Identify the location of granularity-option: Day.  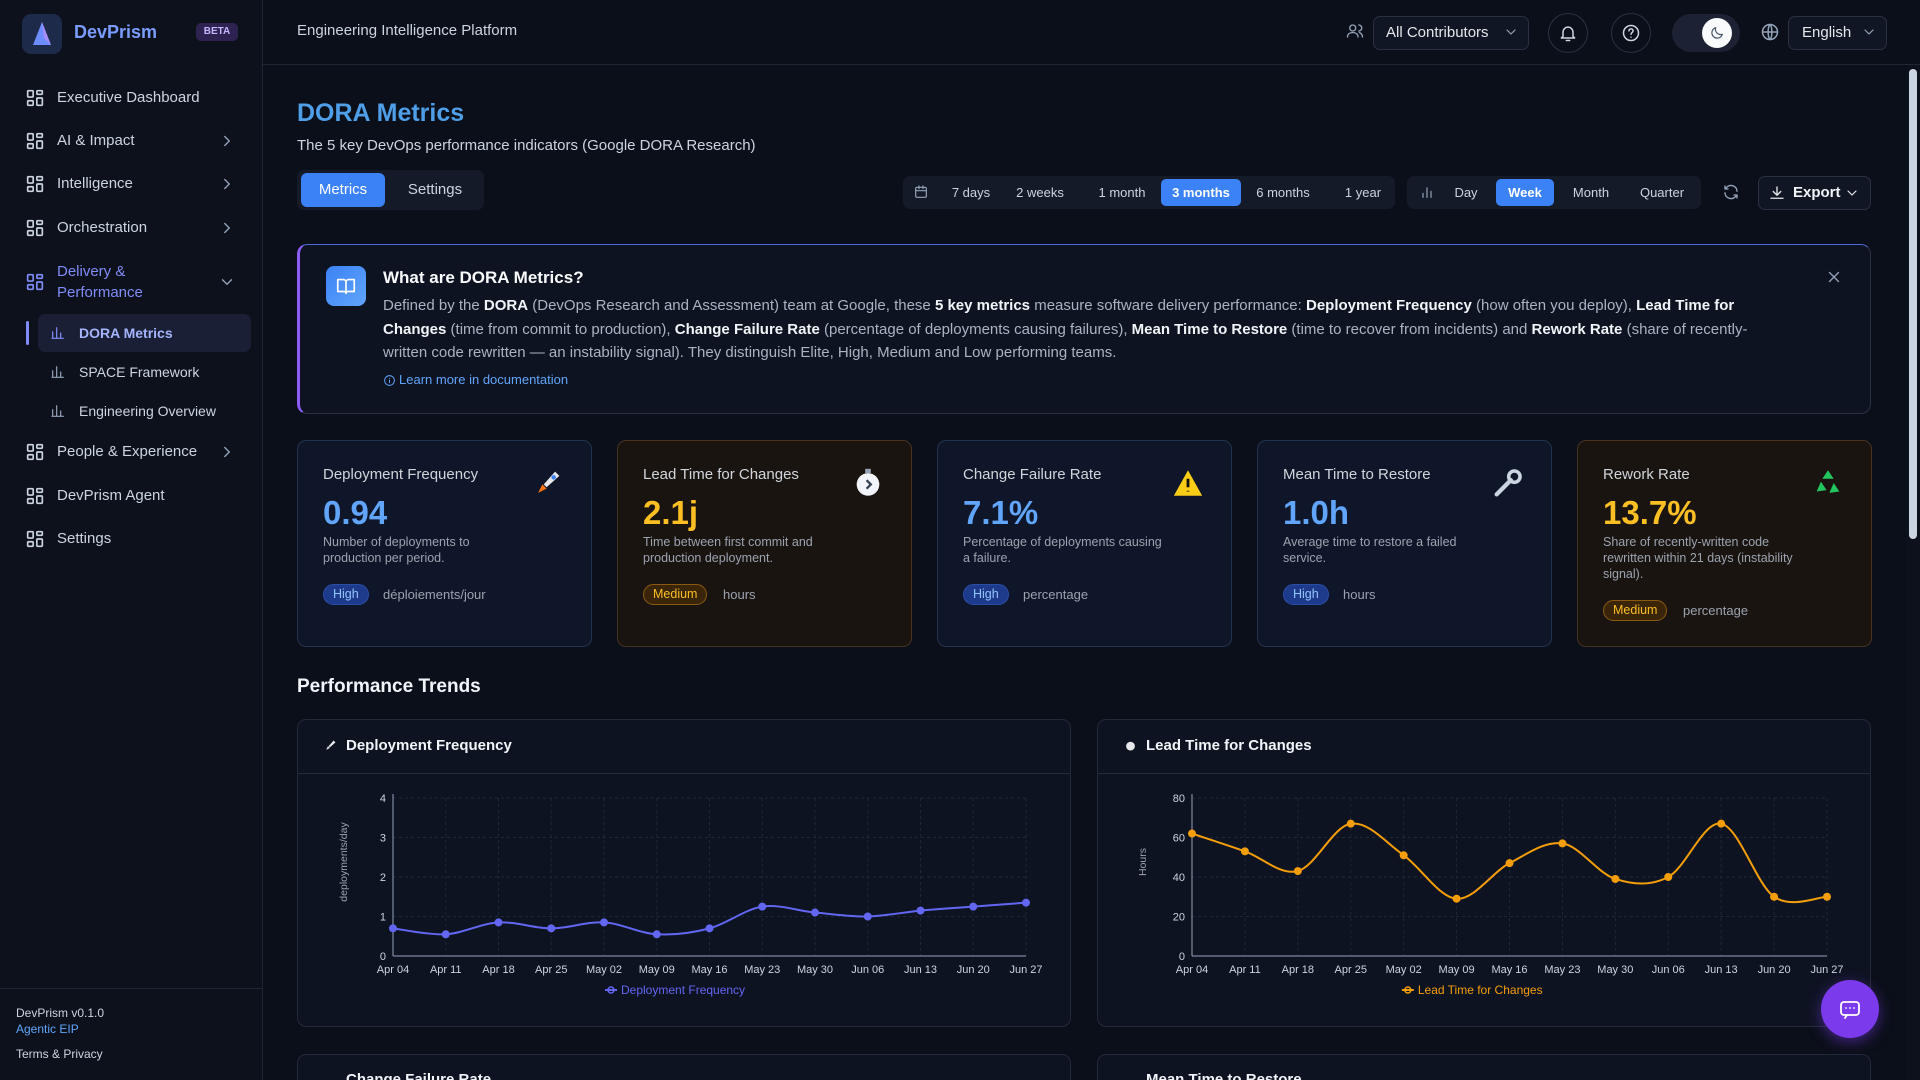
(1466, 192).